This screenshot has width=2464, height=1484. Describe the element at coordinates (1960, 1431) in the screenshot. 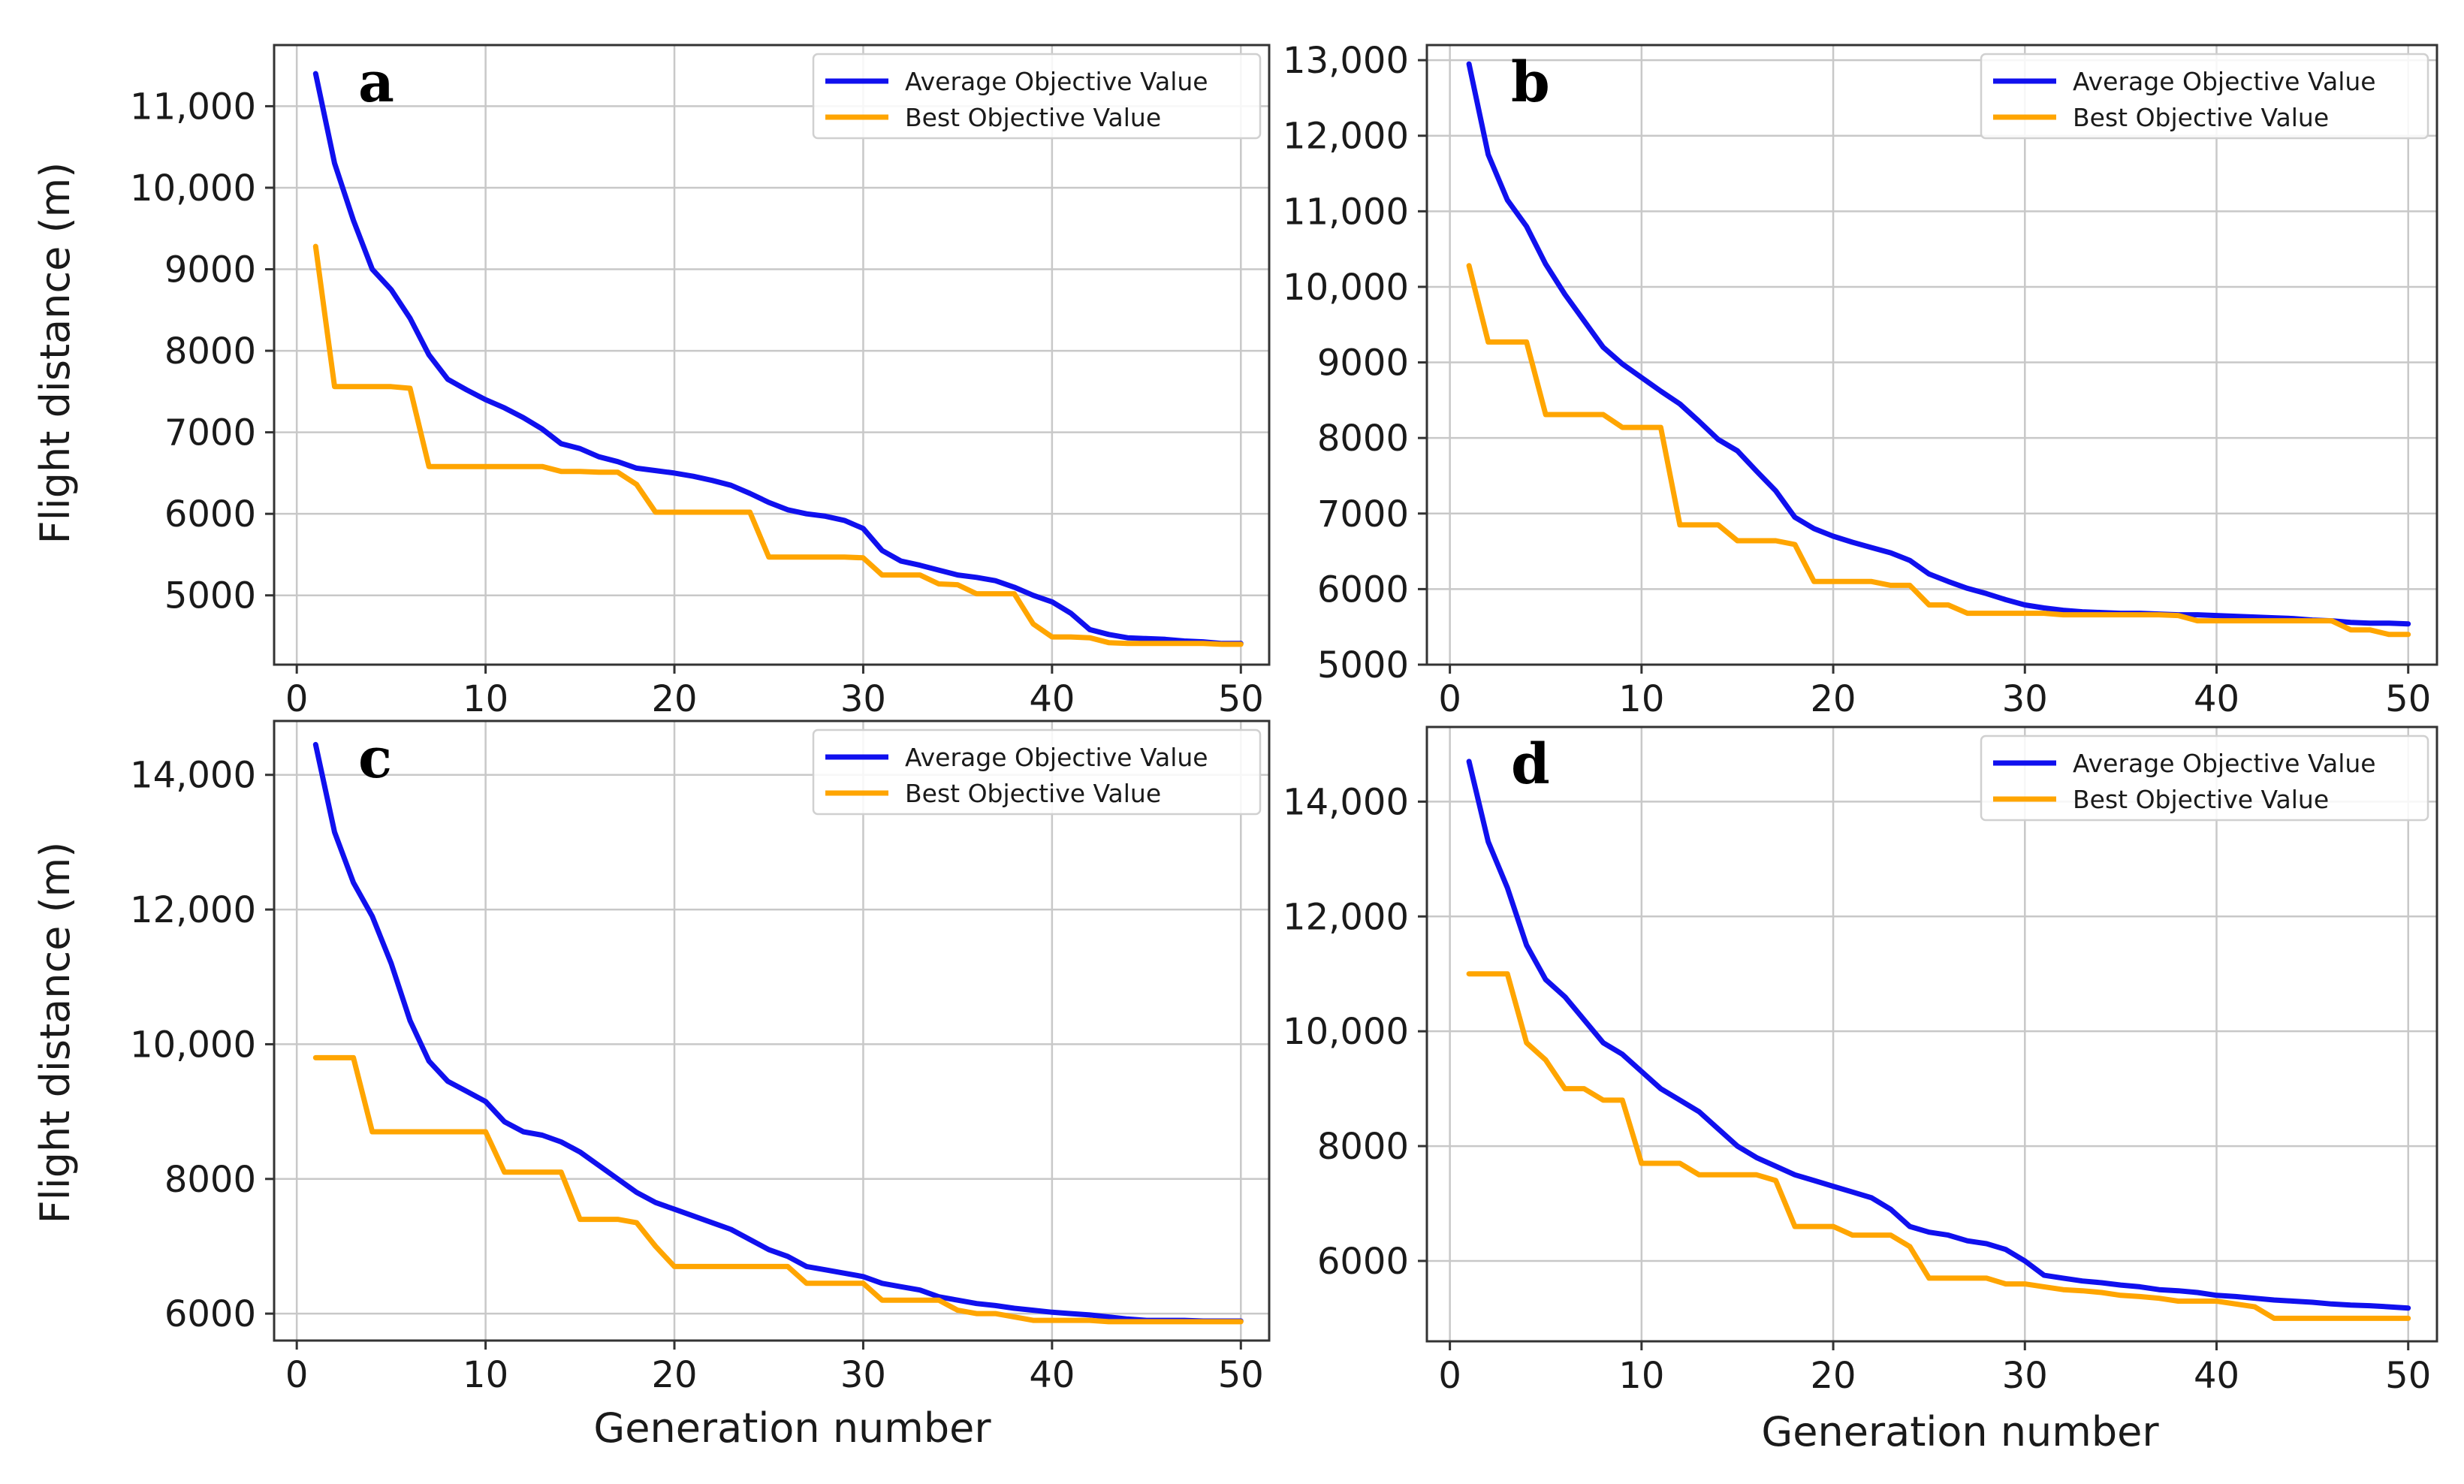

I see `x-axis-label-right: Generation number` at that location.